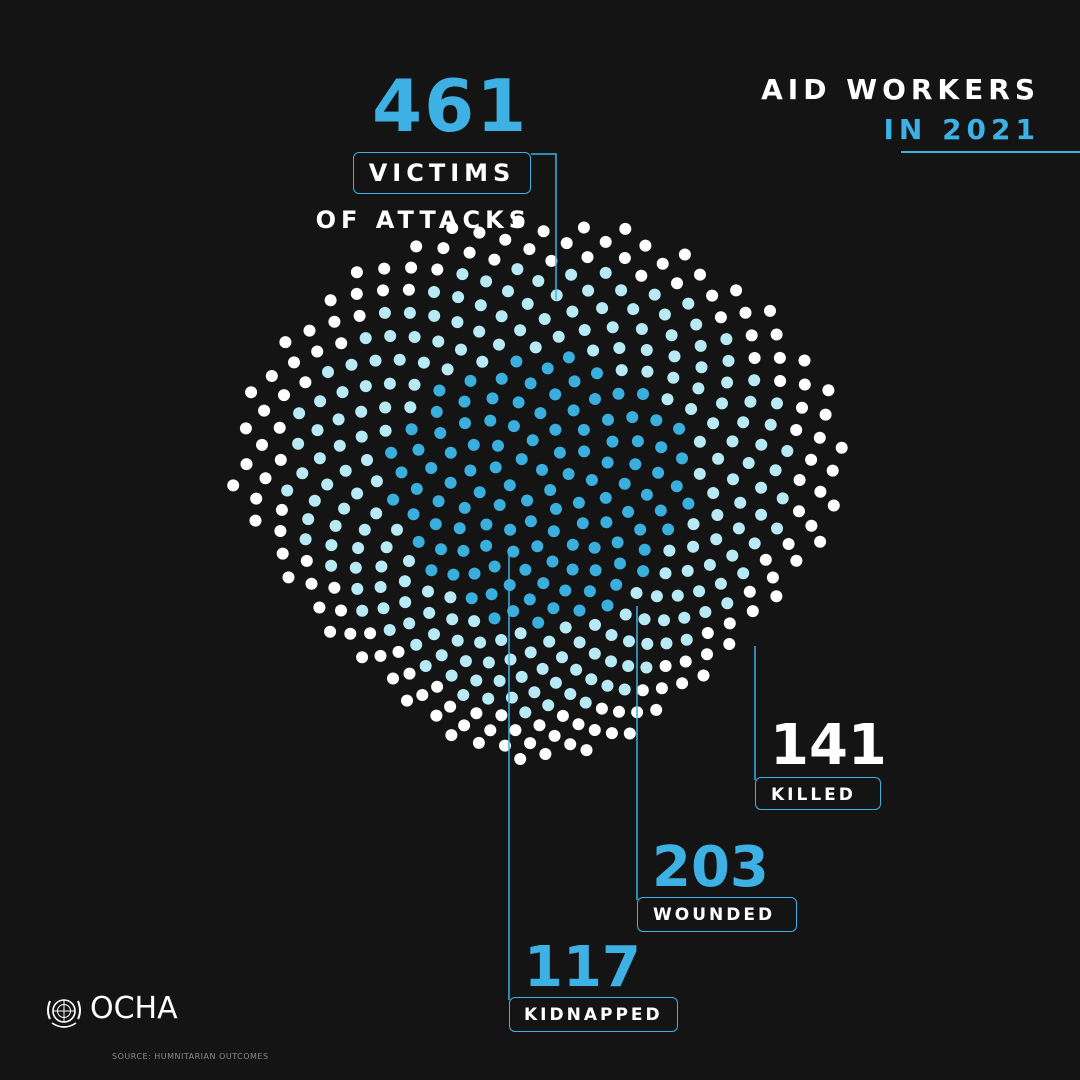 This screenshot has width=1080, height=1080. Describe the element at coordinates (990, 152) in the screenshot. I see `headline-underline` at that location.